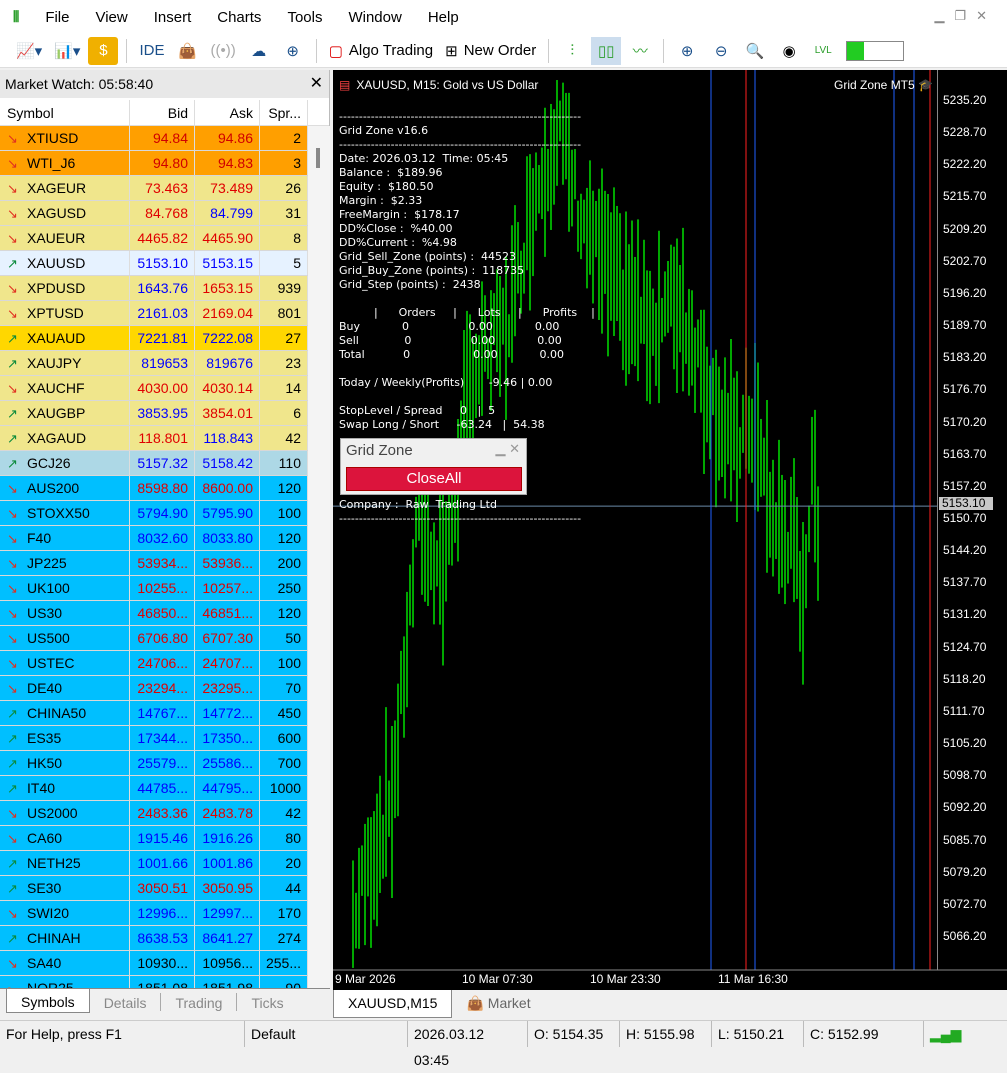  Describe the element at coordinates (318, 158) in the screenshot. I see `scrollbar-thumb` at that location.